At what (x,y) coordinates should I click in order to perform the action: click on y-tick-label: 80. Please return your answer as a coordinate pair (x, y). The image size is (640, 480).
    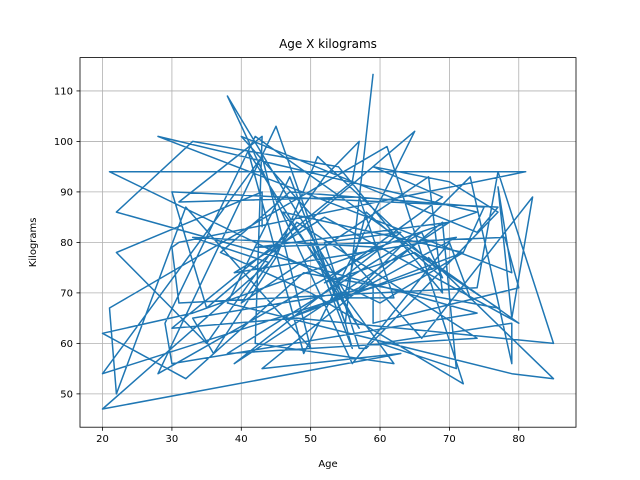
    Looking at the image, I should click on (66, 243).